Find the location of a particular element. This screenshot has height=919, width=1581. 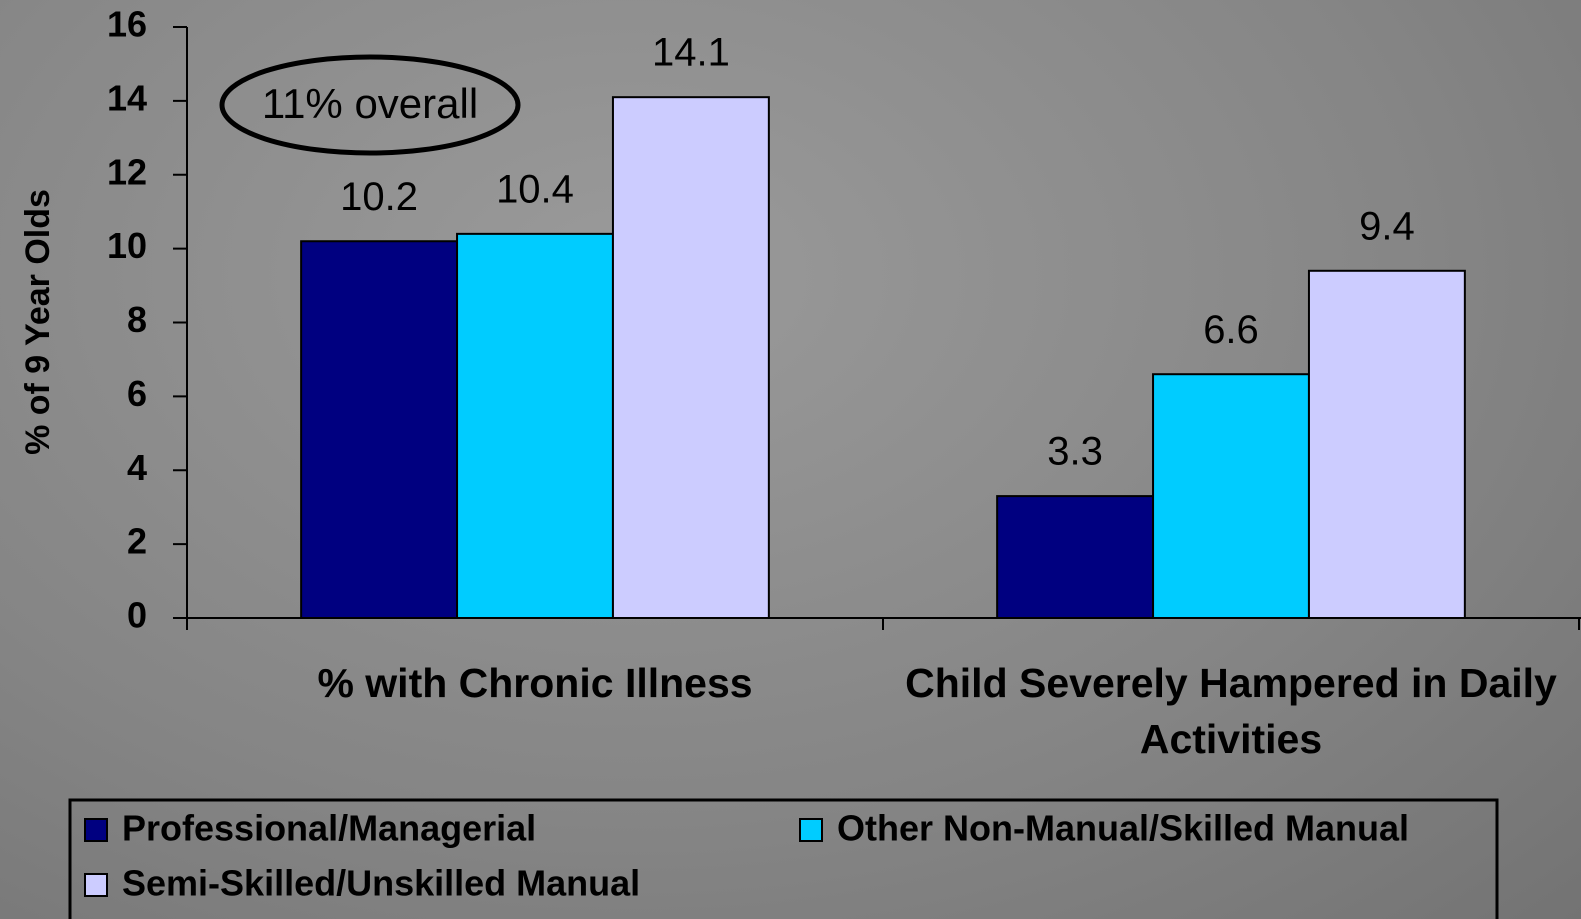

y-tick-label: 10 is located at coordinates (127, 245).